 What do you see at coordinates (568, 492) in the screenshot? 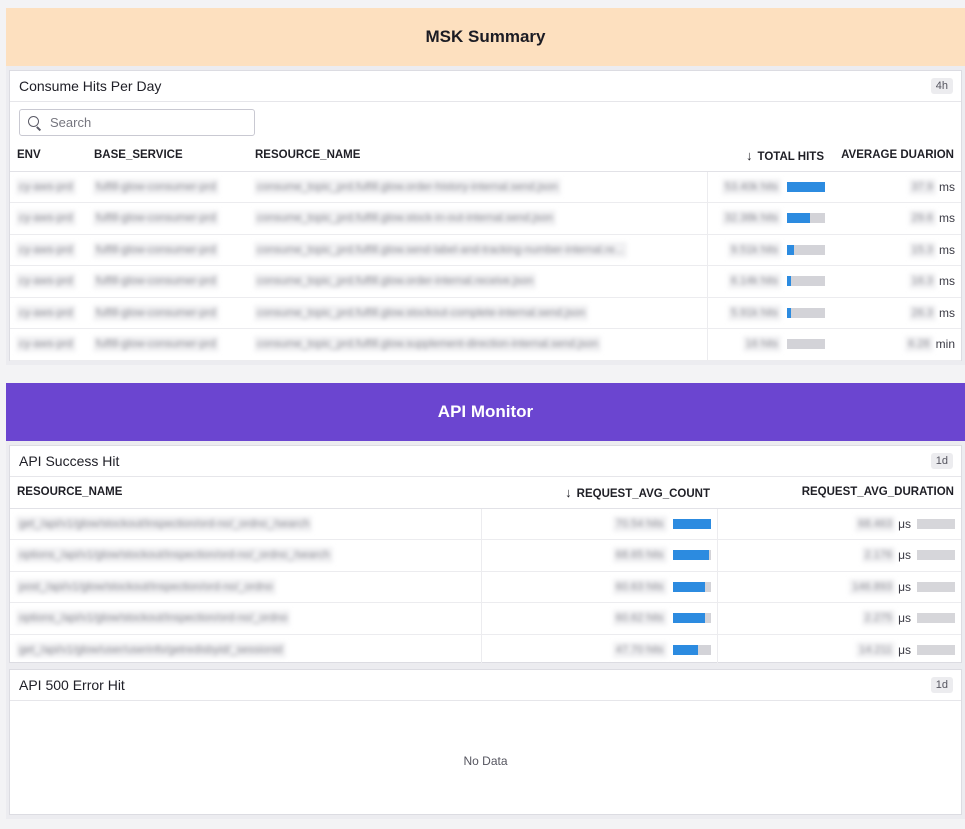
I see `sort-descending-icon: ↓` at bounding box center [568, 492].